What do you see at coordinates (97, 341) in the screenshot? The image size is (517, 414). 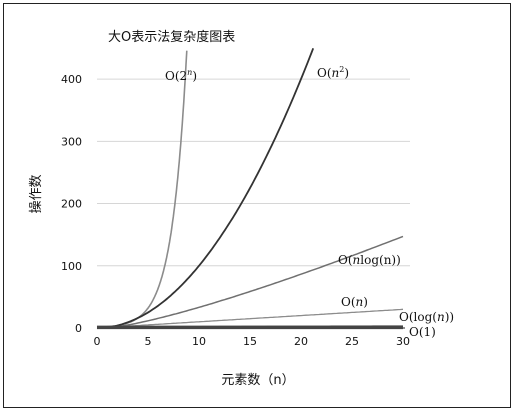 I see `x-tick-label: 0` at bounding box center [97, 341].